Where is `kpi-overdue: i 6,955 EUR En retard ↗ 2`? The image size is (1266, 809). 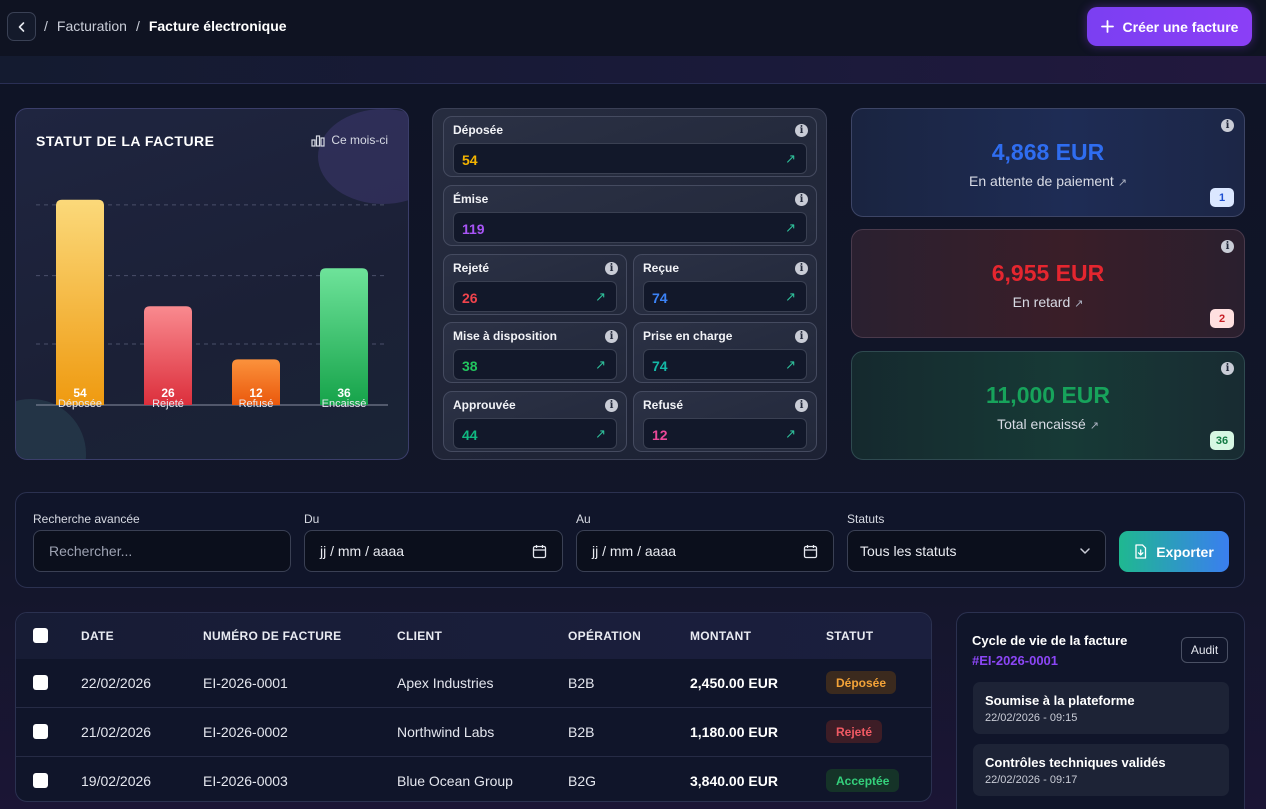 kpi-overdue: i 6,955 EUR En retard ↗ 2 is located at coordinates (1048, 283).